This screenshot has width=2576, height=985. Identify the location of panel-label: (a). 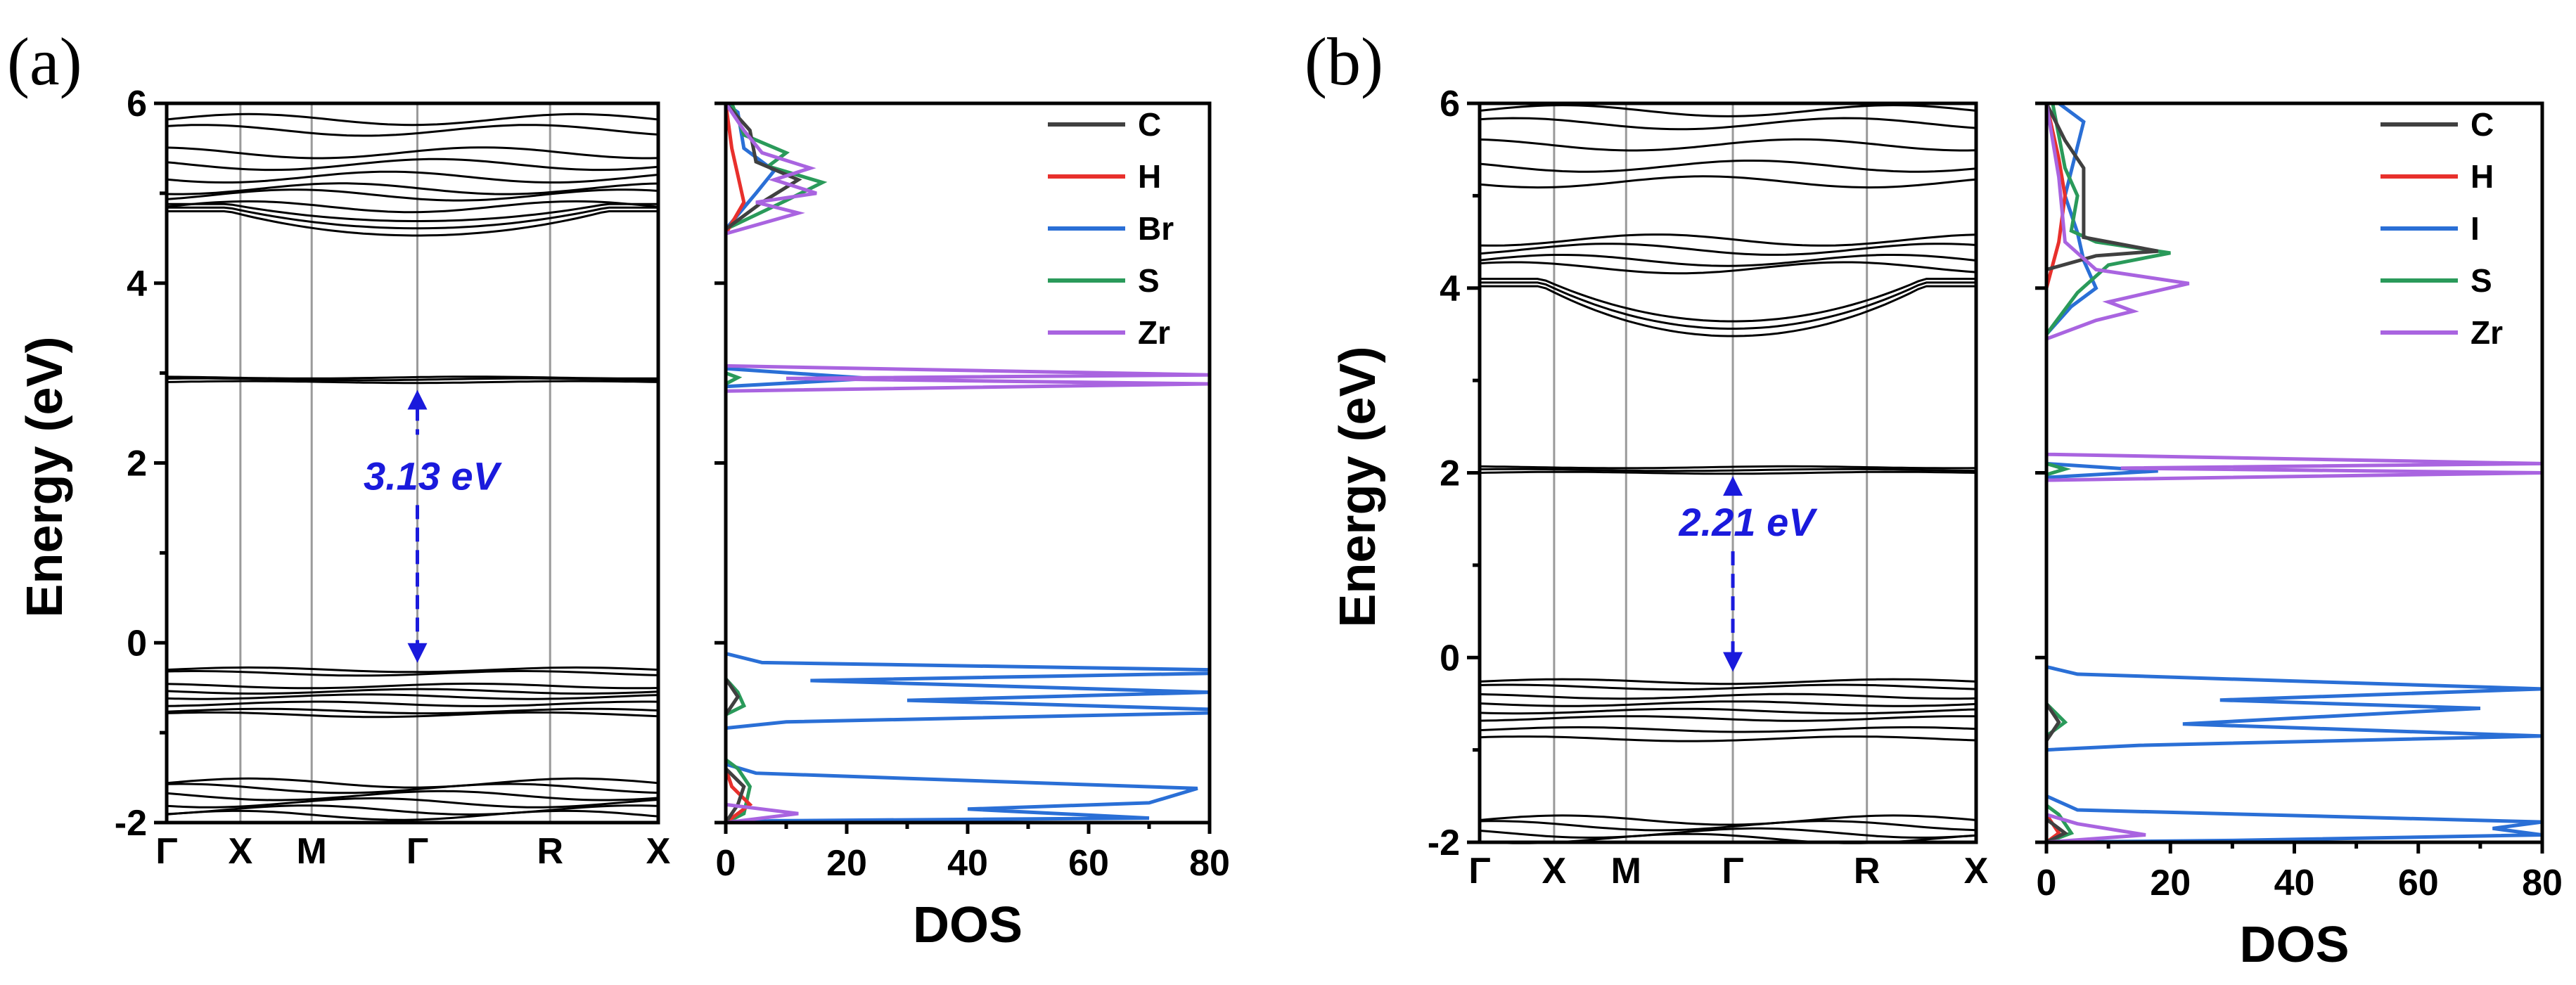
(44, 61).